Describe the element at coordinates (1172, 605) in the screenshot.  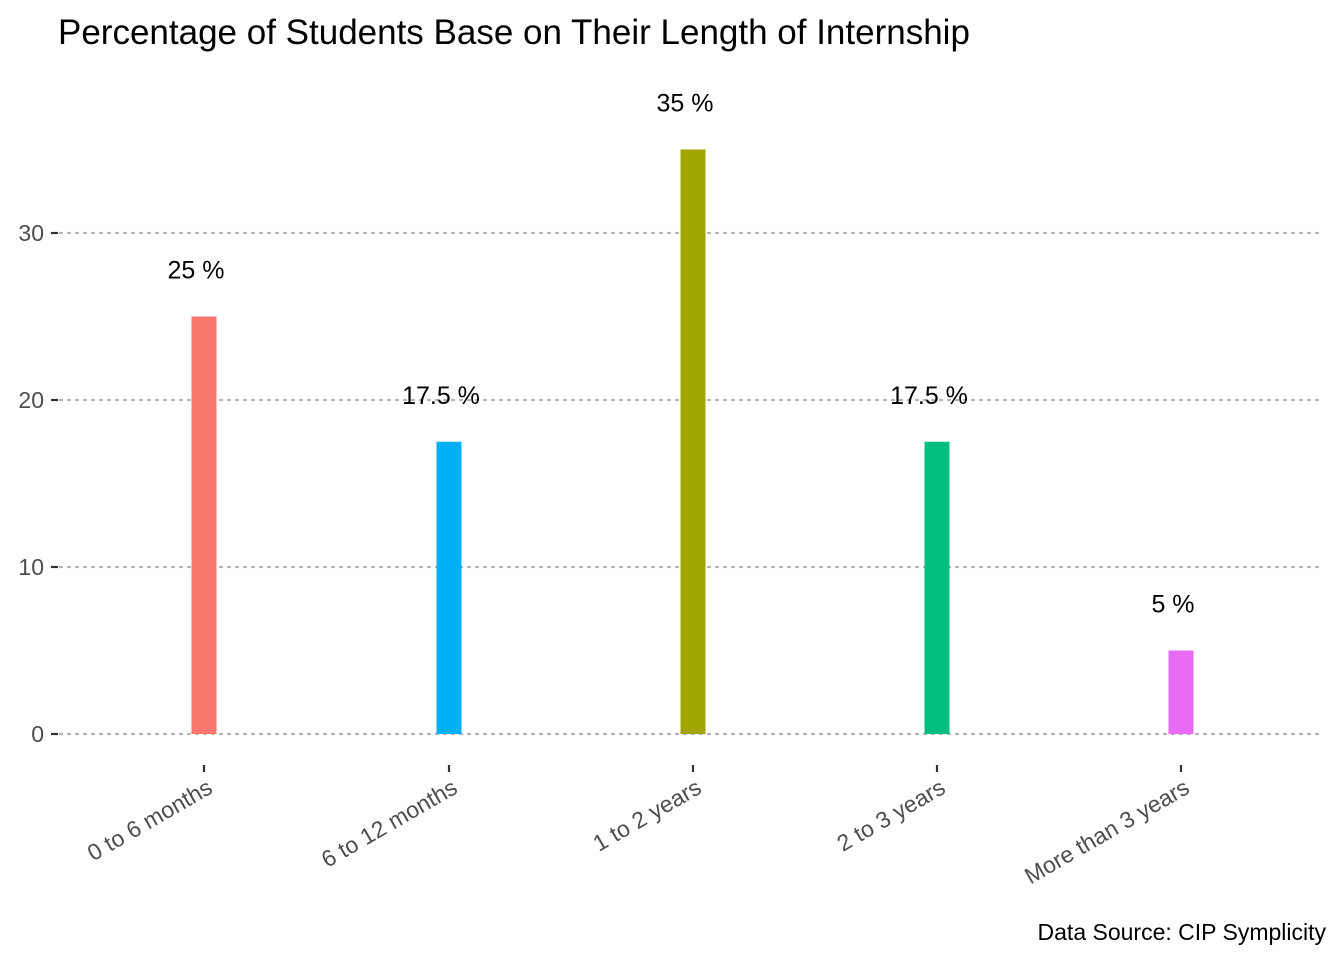
I see `data-label-4: 5 %` at that location.